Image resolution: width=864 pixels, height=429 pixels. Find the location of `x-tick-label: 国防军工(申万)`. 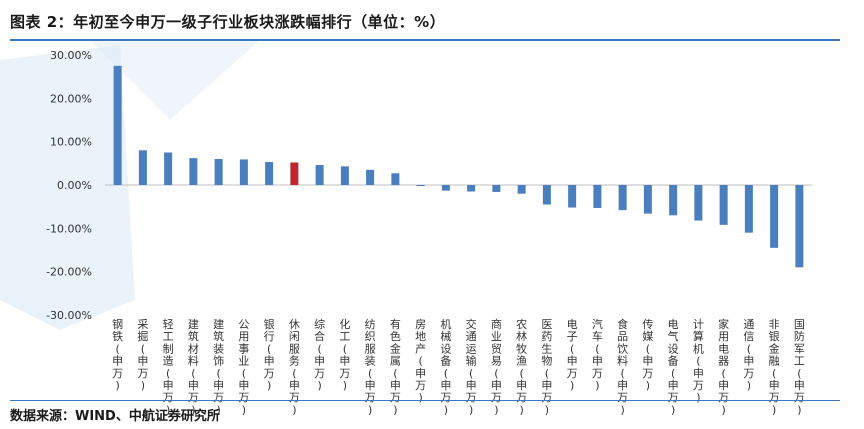

x-tick-label: 国防军工(申万) is located at coordinates (799, 367).